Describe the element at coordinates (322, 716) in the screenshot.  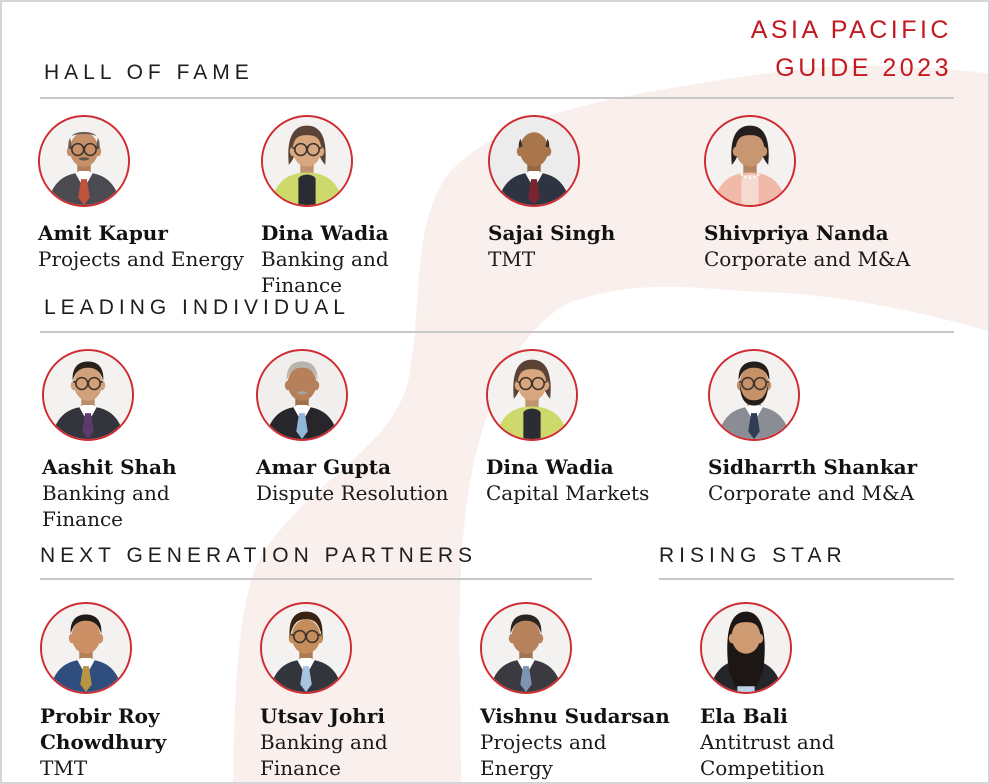
I see `person-name: Utsav Johri` at that location.